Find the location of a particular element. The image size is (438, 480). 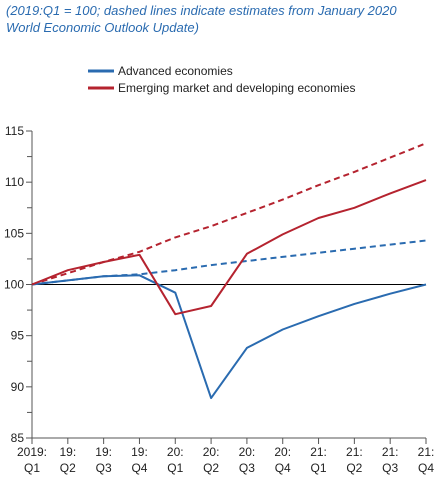

subtitle-line-2: World Economic Outlook Update) is located at coordinates (102, 27).